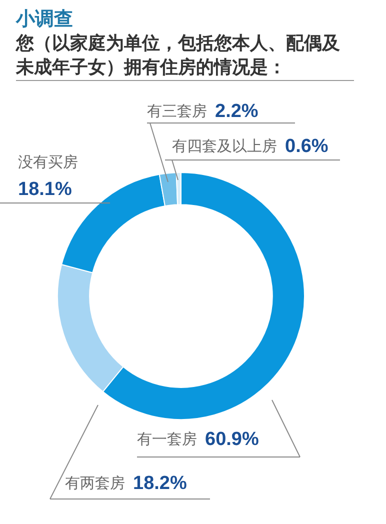 The image size is (386, 524). What do you see at coordinates (178, 56) in the screenshot?
I see `chart-subtitle: 您（以家庭为单位，包括您本人、配偶及未成年子女）拥有住房的情况是：` at bounding box center [178, 56].